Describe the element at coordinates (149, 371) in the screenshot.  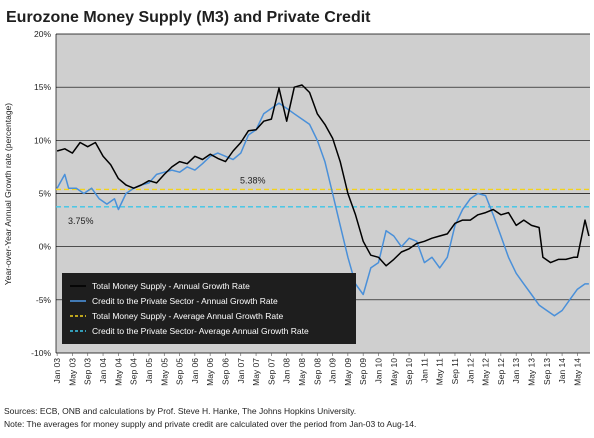
I see `x-tick-label: Jan 05` at that location.